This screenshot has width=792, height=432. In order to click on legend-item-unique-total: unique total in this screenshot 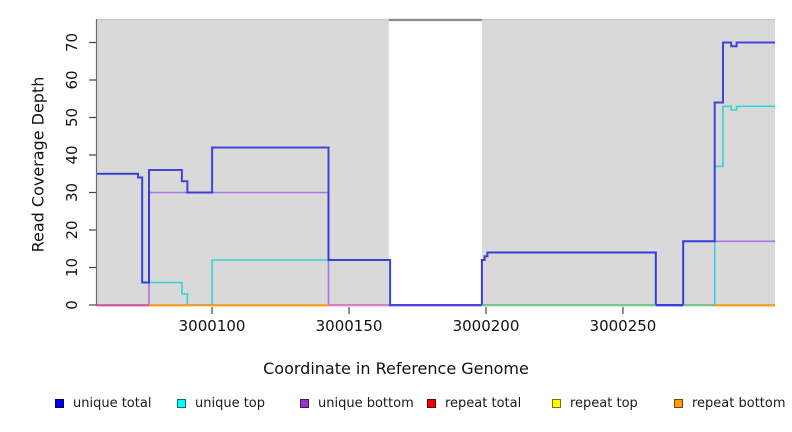, I will do `click(103, 403)`.